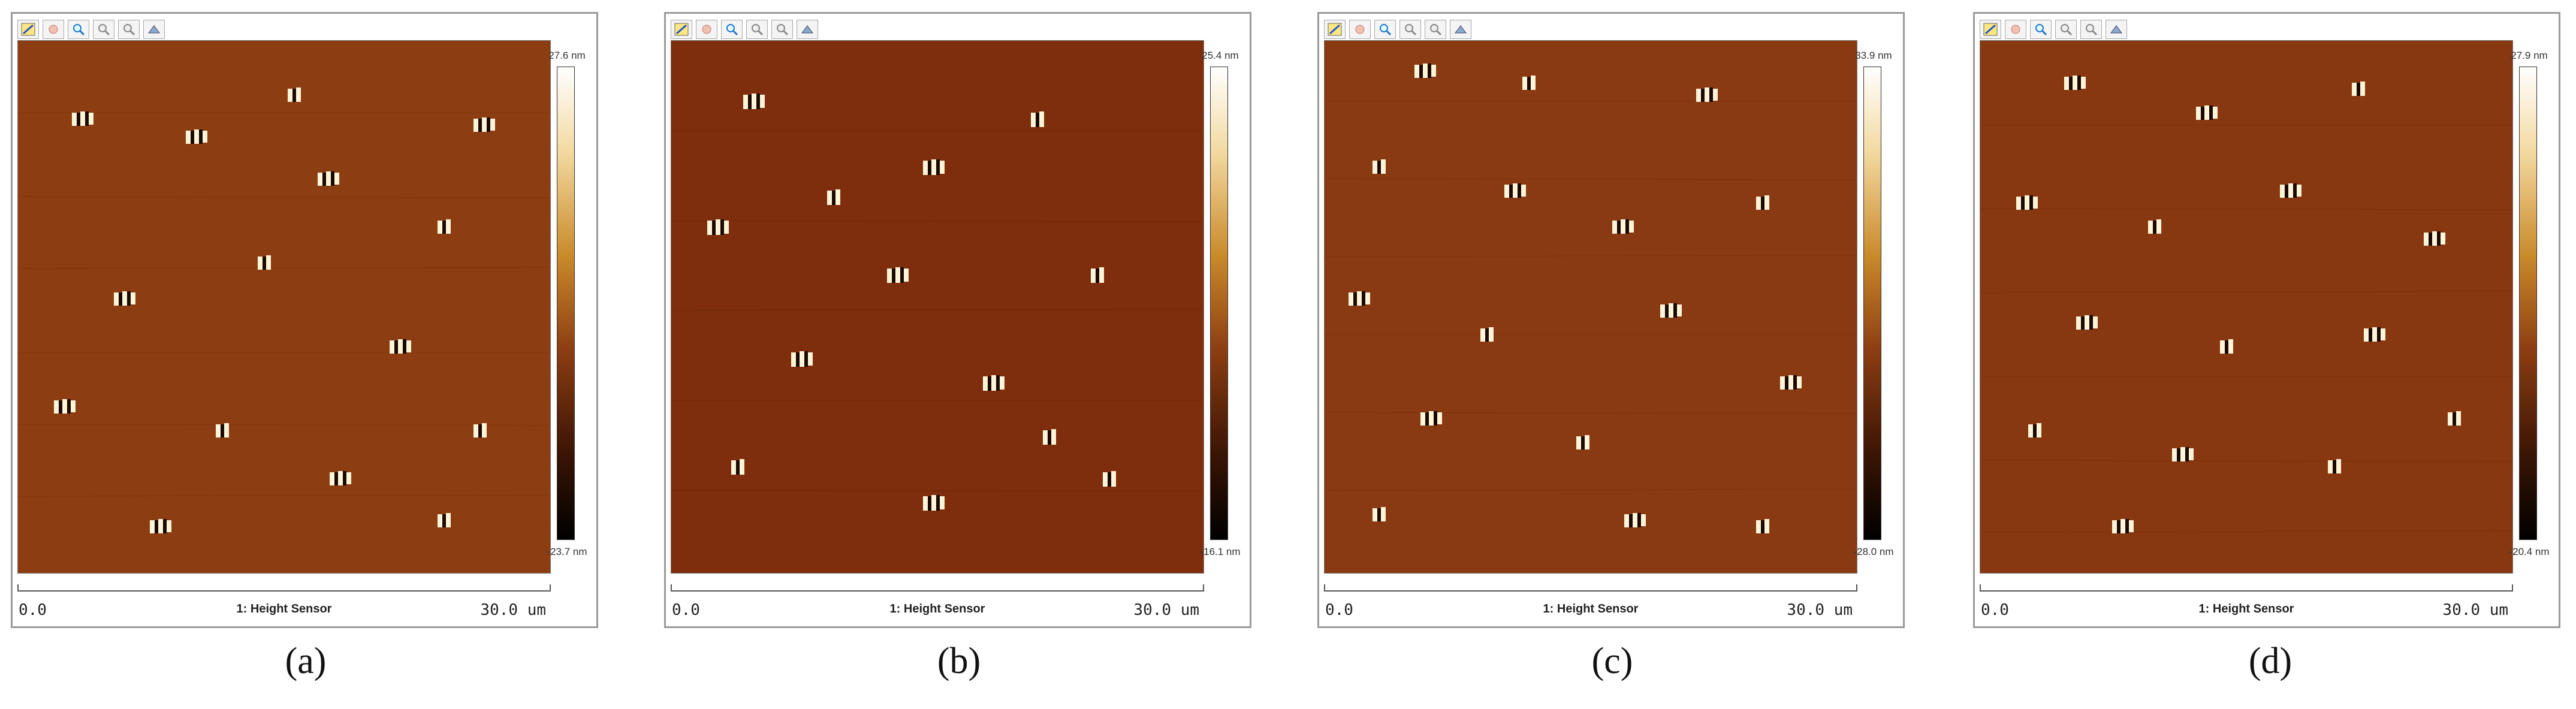 The height and width of the screenshot is (709, 2576). I want to click on caption-c: (c), so click(1612, 661).